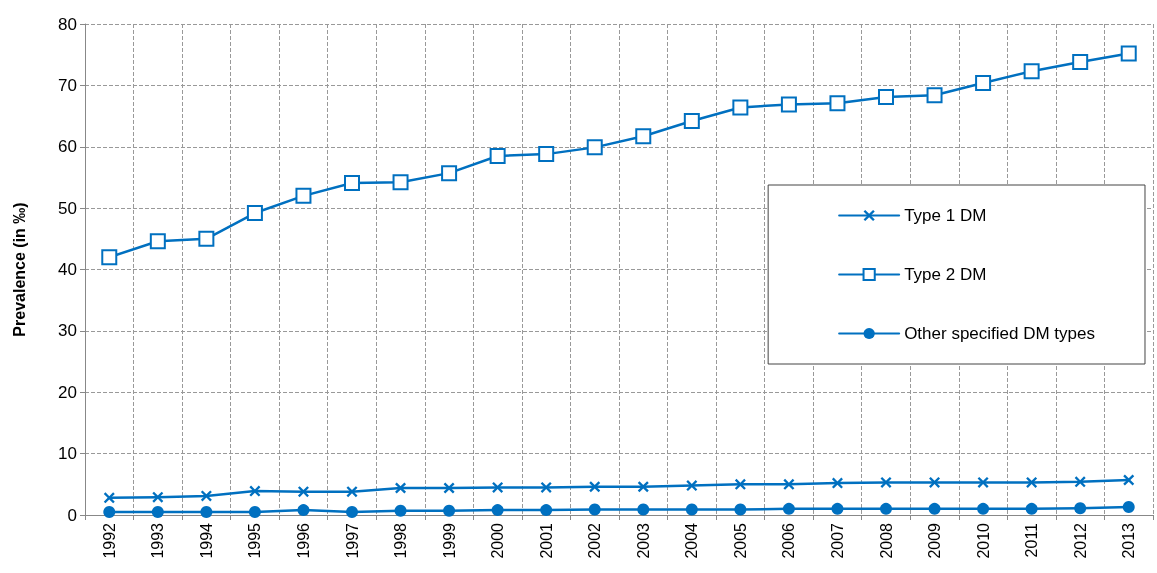 Image resolution: width=1157 pixels, height=573 pixels. I want to click on y-tick-label: 70, so click(67, 85).